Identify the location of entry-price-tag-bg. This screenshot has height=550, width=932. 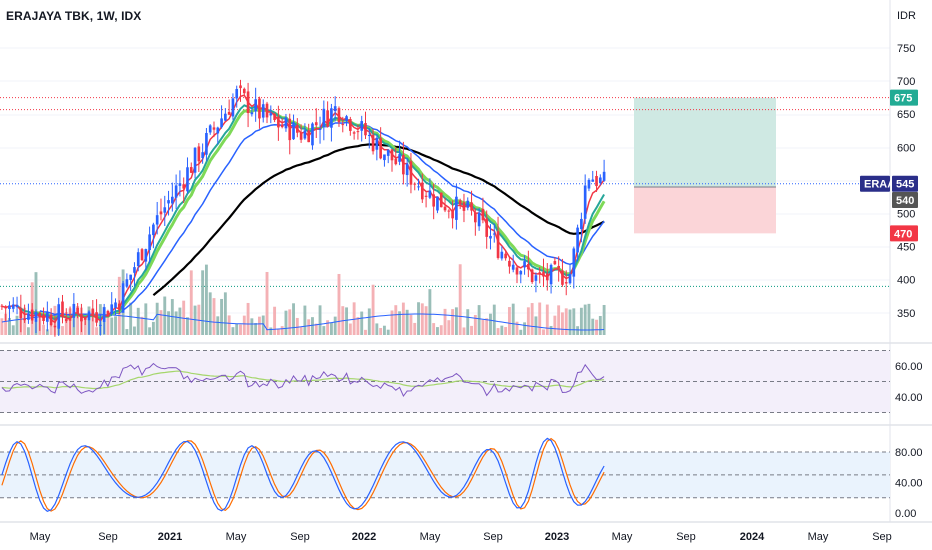
(905, 200).